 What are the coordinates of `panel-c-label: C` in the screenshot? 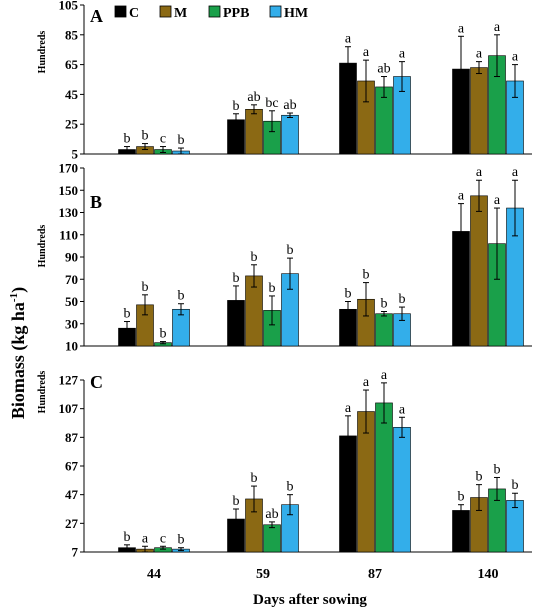 It's located at (96, 382).